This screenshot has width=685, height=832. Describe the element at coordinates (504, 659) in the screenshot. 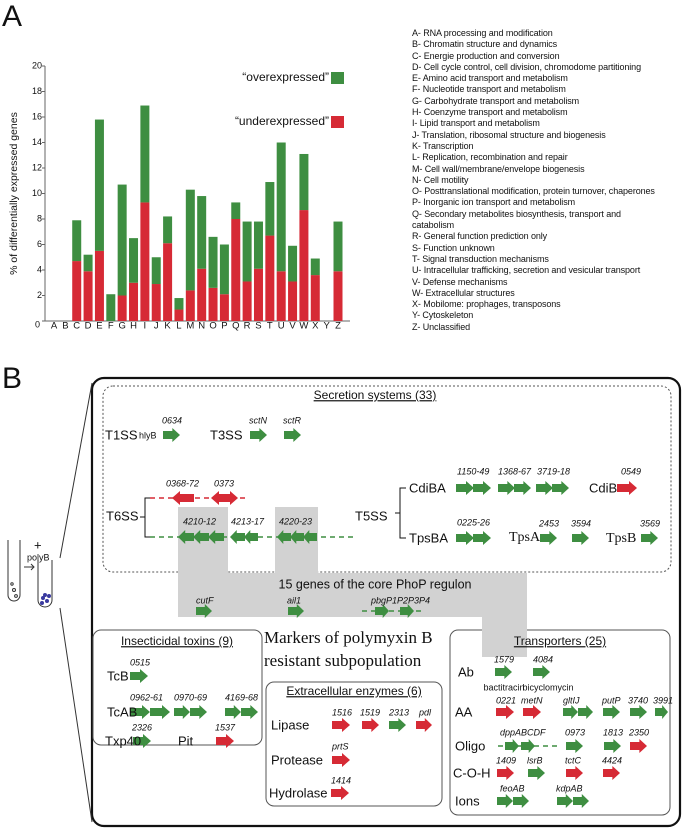

I see `diagram-label: 1579` at that location.